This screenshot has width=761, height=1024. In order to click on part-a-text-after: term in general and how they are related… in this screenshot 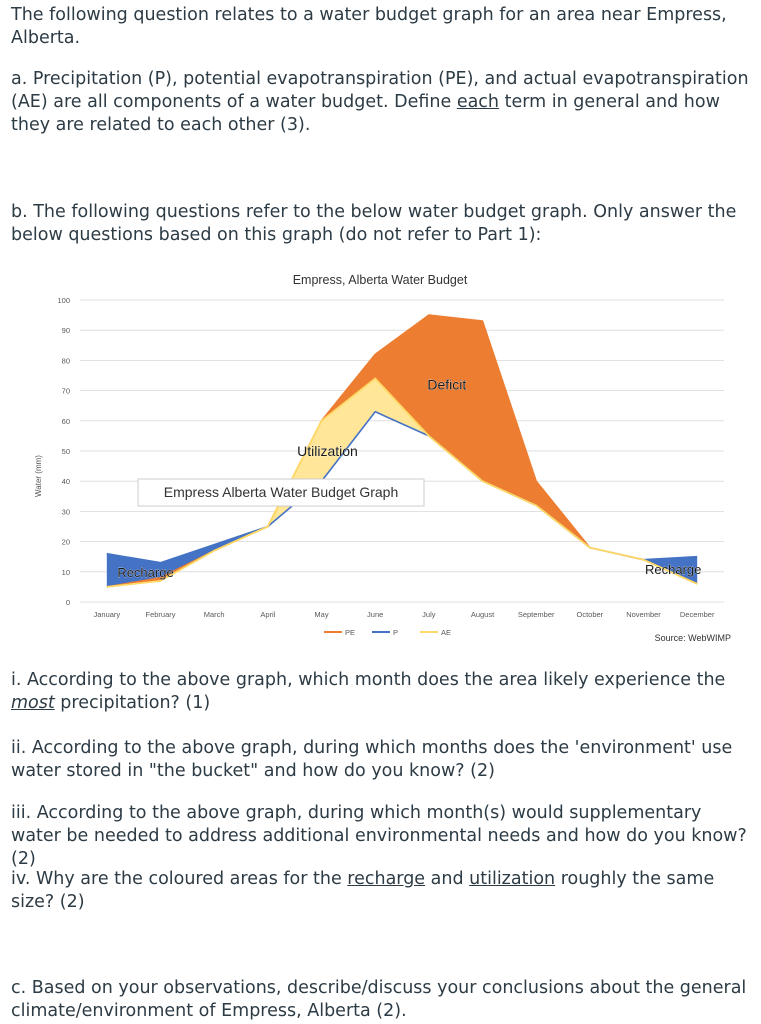, I will do `click(365, 113)`.